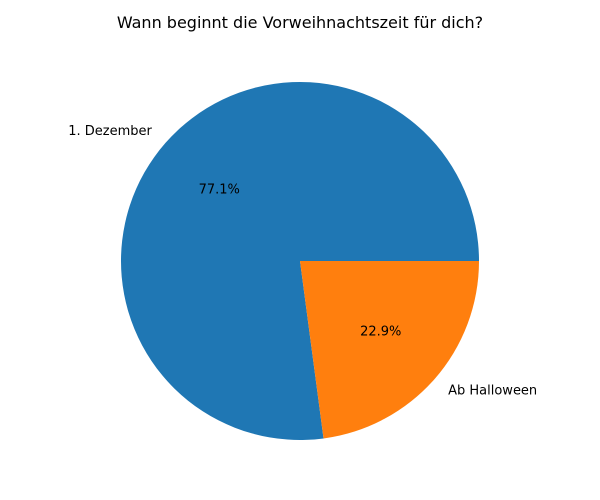  What do you see at coordinates (492, 390) in the screenshot?
I see `slice-label-1: Ab Halloween` at bounding box center [492, 390].